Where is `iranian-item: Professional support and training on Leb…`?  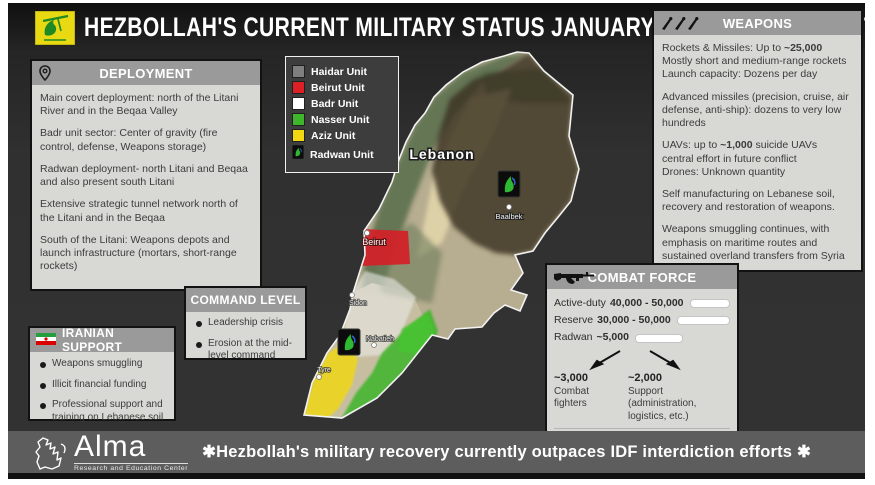
iranian-item: Professional support and training on Leb… is located at coordinates (104, 411).